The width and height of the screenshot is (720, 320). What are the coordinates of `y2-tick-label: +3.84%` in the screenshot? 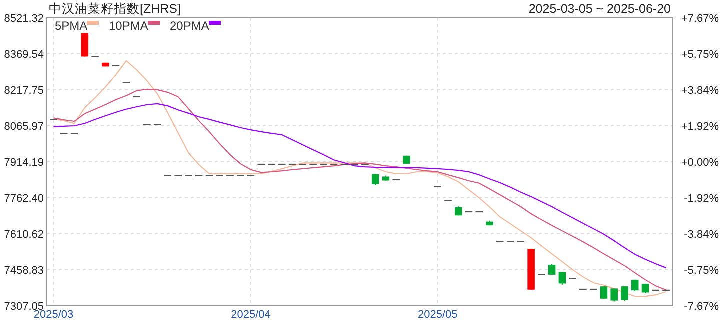 It's located at (700, 90).